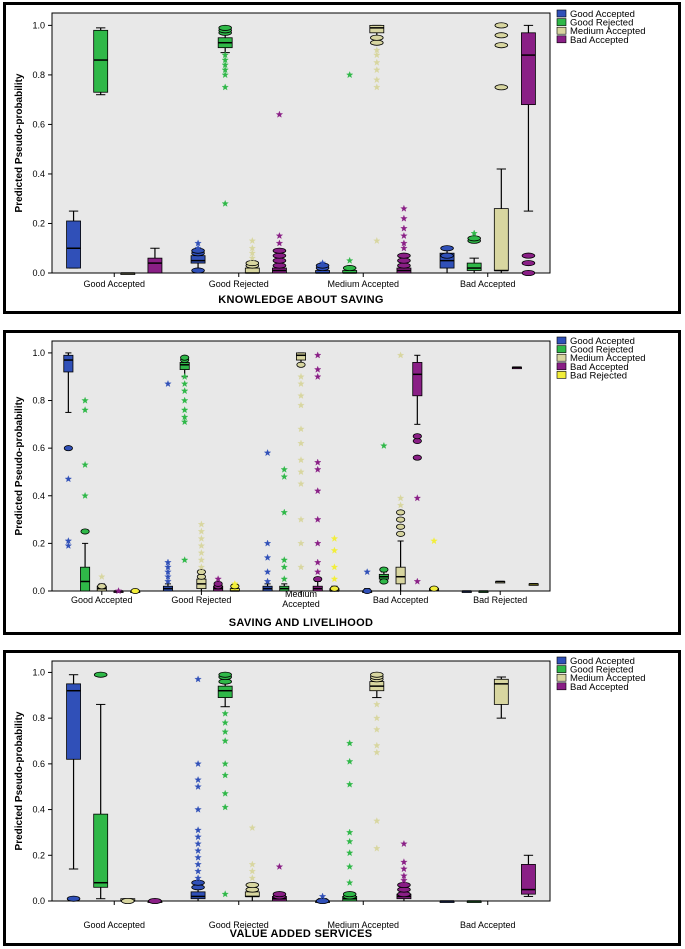  I want to click on box-good-accepted-bad-accepted, so click(155, 900).